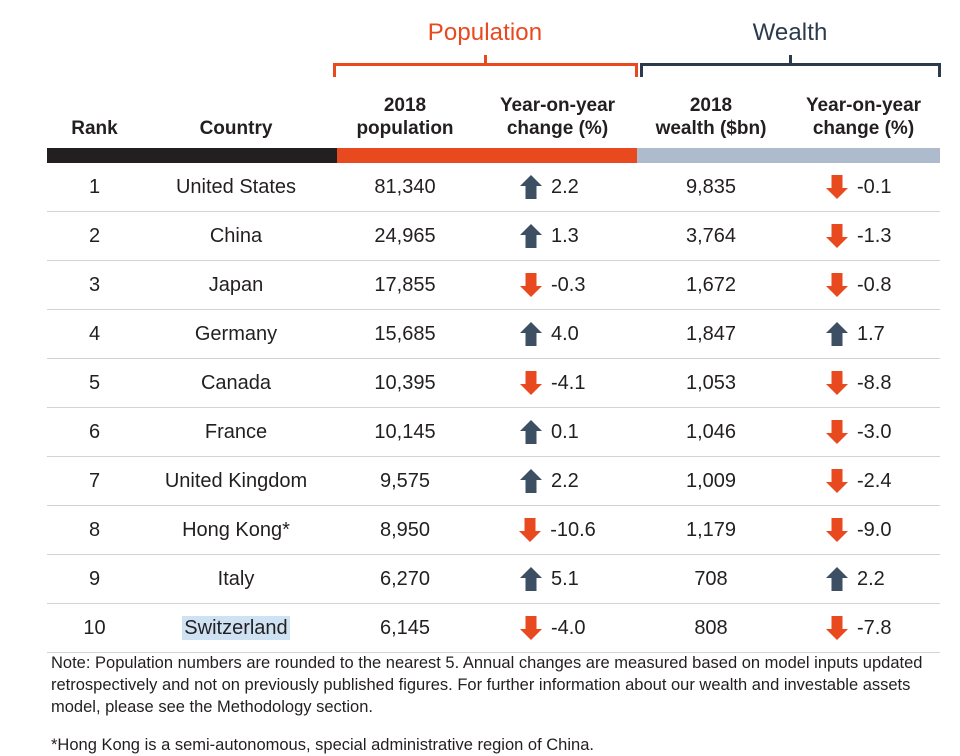  What do you see at coordinates (874, 628) in the screenshot?
I see `change-value-wealth: -7.8` at bounding box center [874, 628].